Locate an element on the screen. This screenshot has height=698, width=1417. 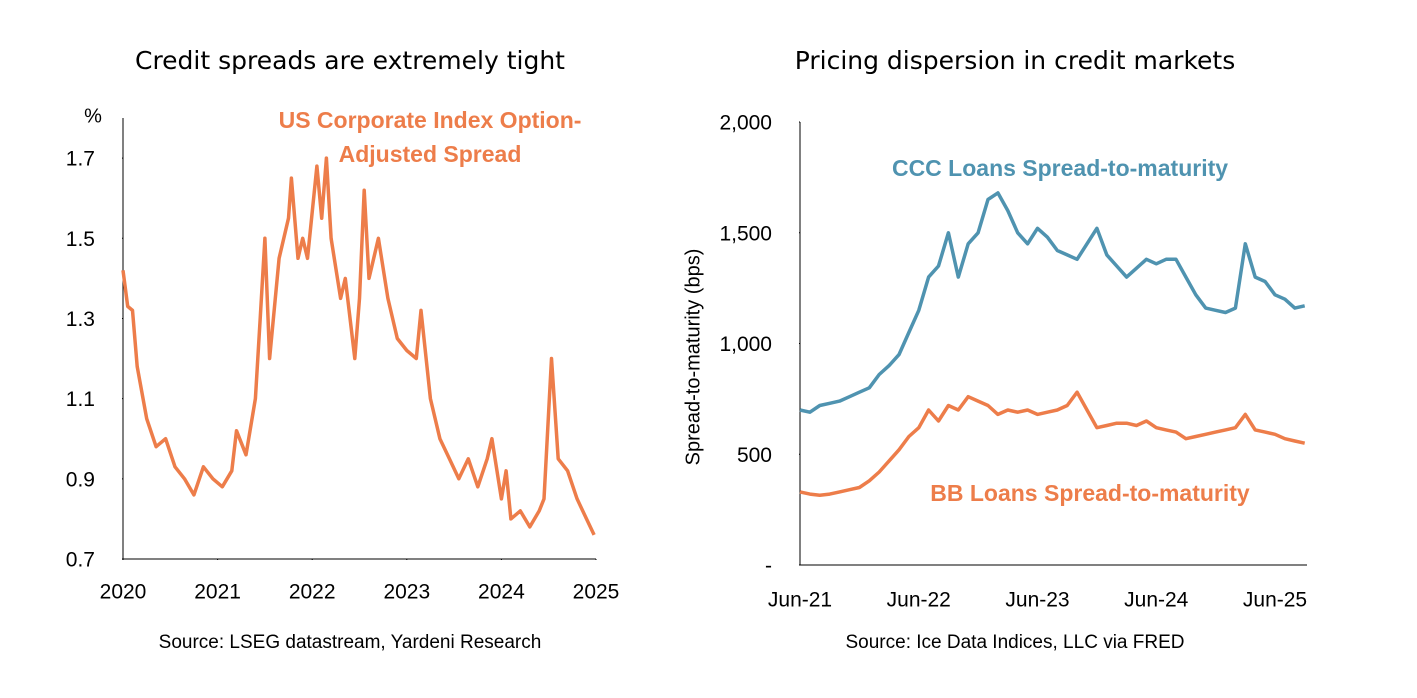
x-tick-label: 2020 is located at coordinates (123, 592).